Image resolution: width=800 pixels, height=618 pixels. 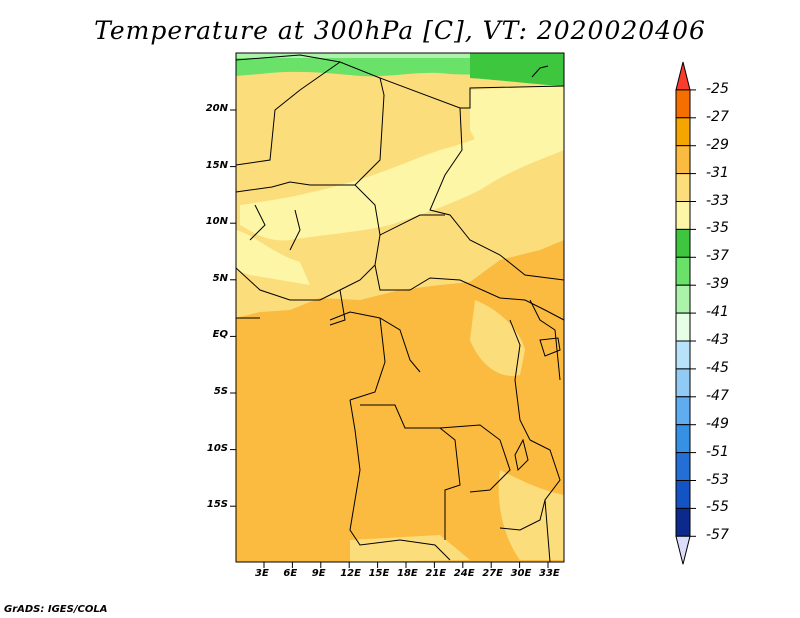 I want to click on lon-label: 24E, so click(x=464, y=573).